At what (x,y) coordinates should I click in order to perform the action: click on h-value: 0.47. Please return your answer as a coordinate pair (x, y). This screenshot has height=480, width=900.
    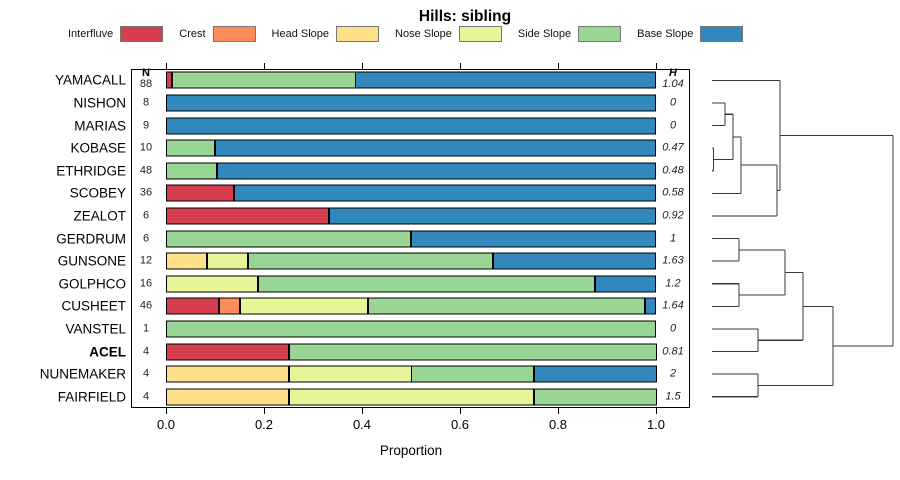
    Looking at the image, I should click on (673, 147).